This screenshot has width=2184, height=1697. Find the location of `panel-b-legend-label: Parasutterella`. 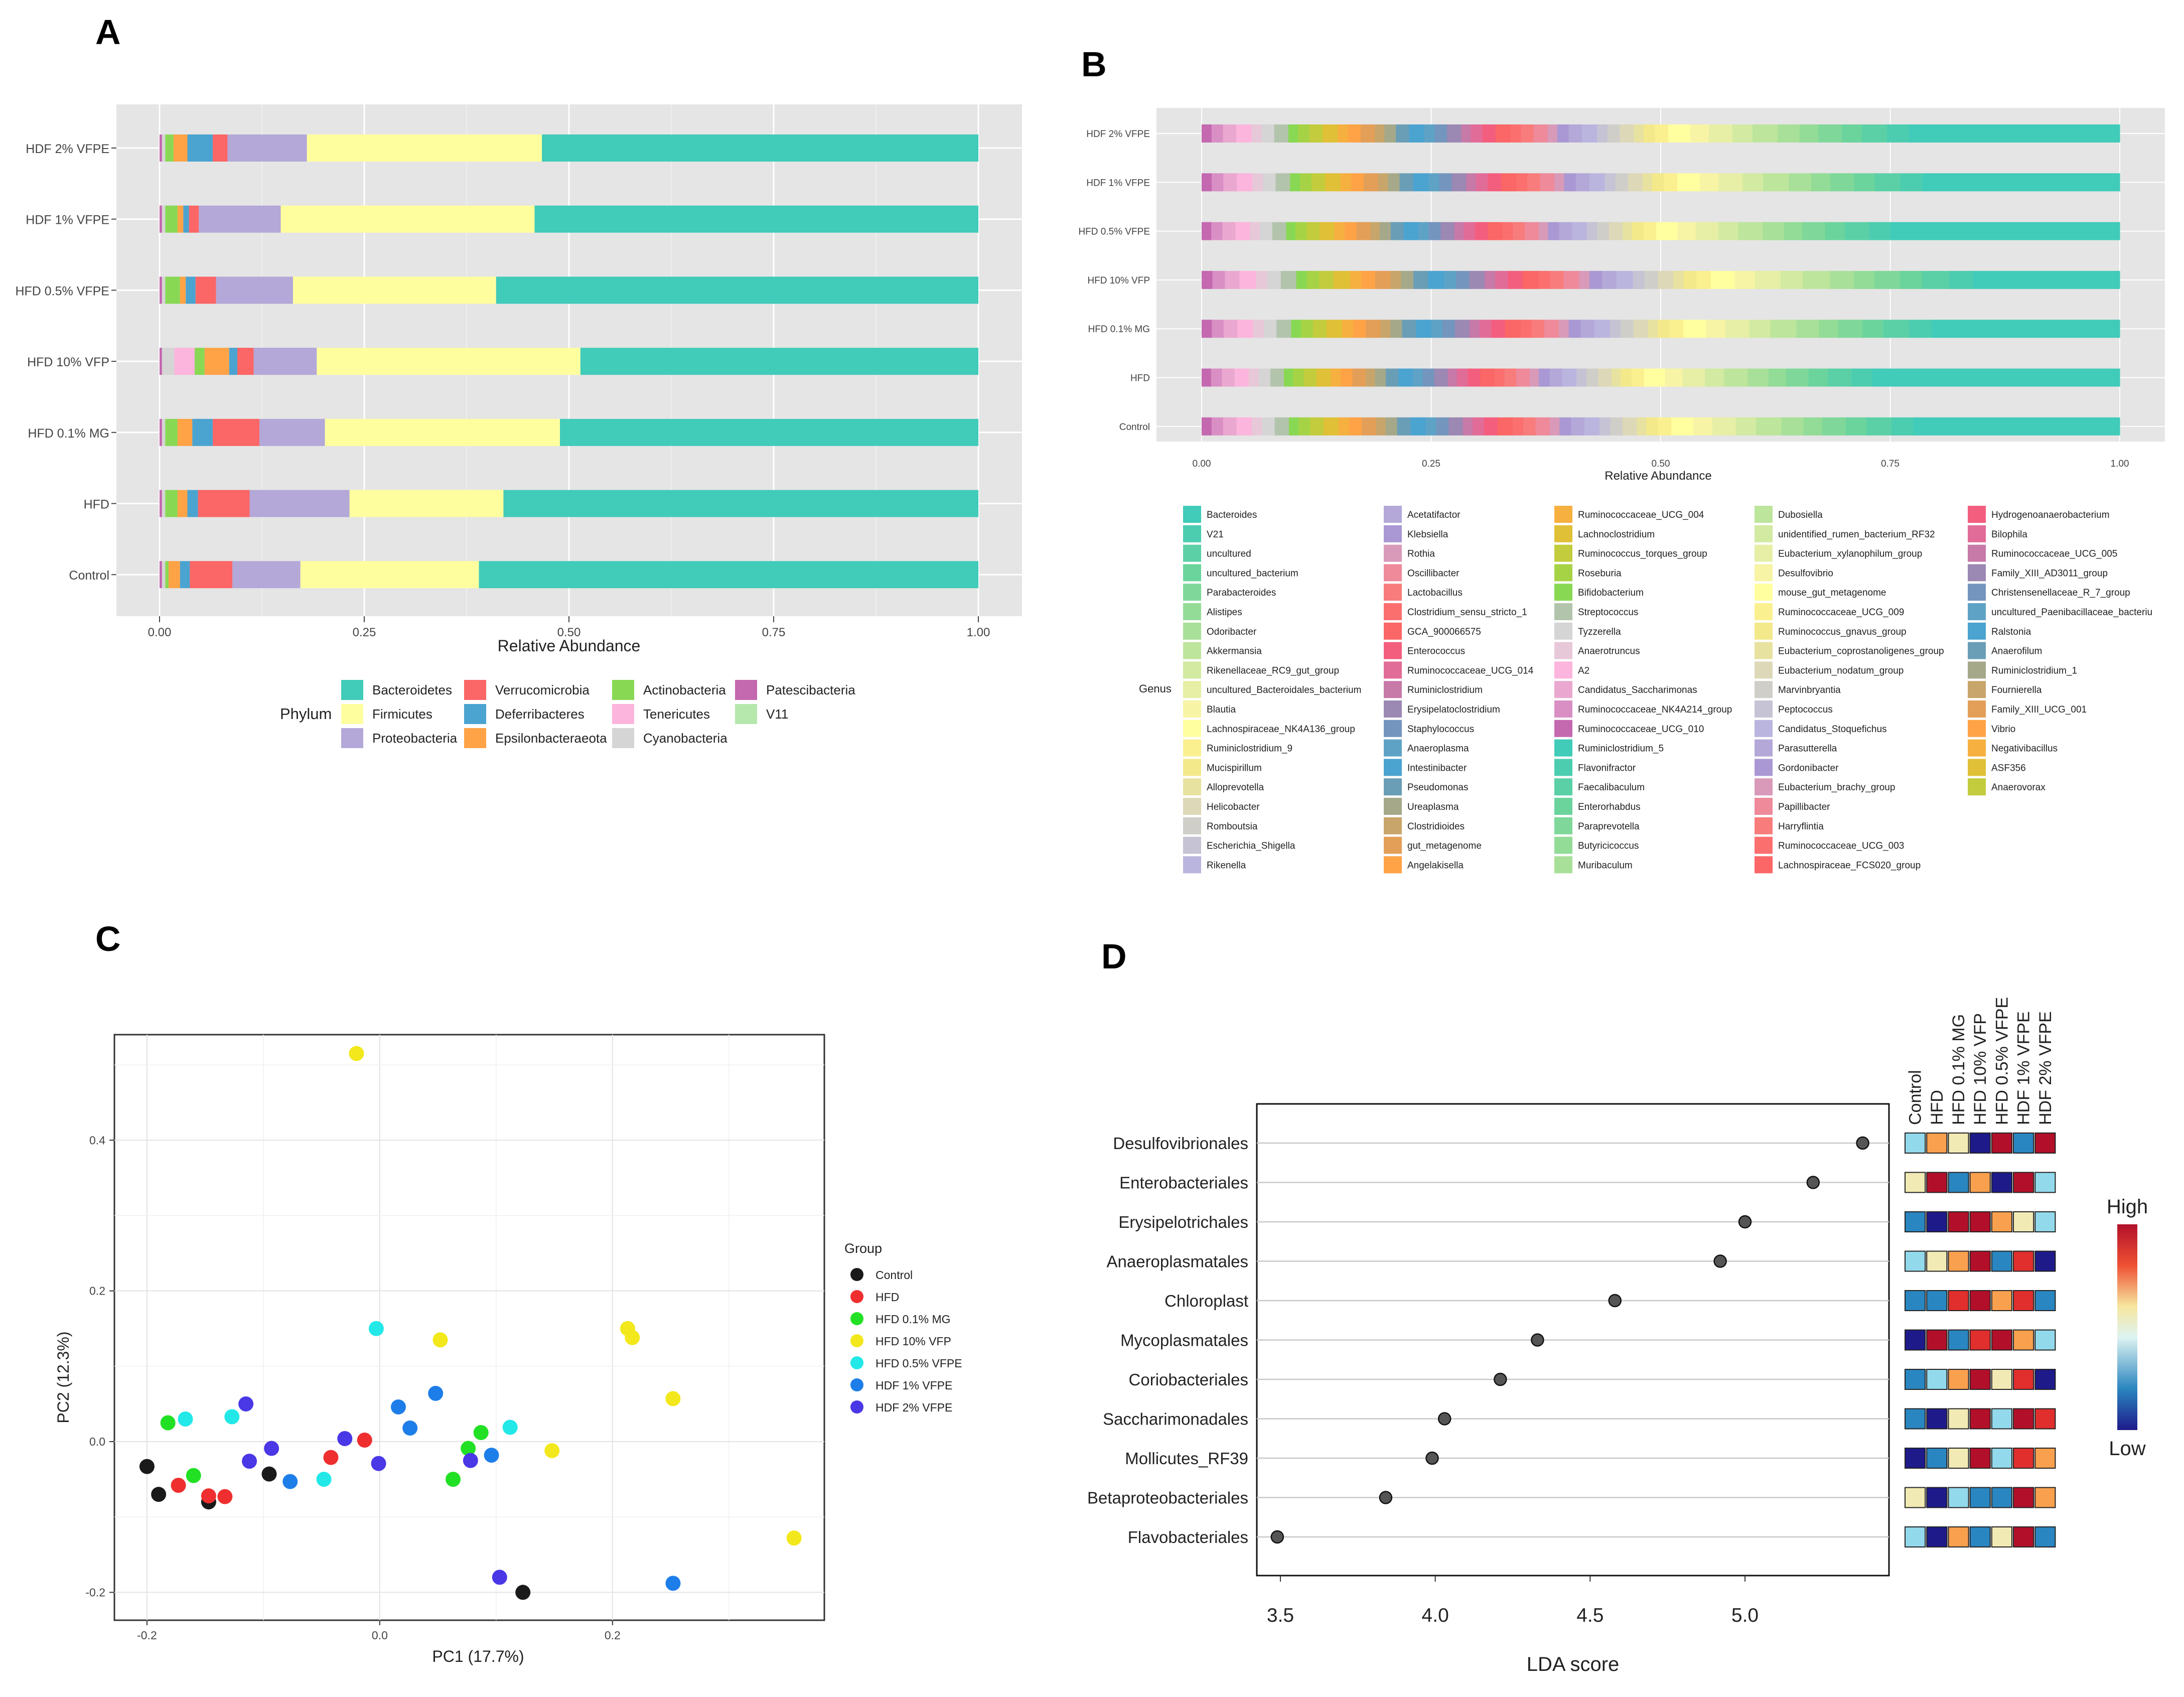

panel-b-legend-label: Parasutterella is located at coordinates (1808, 749).